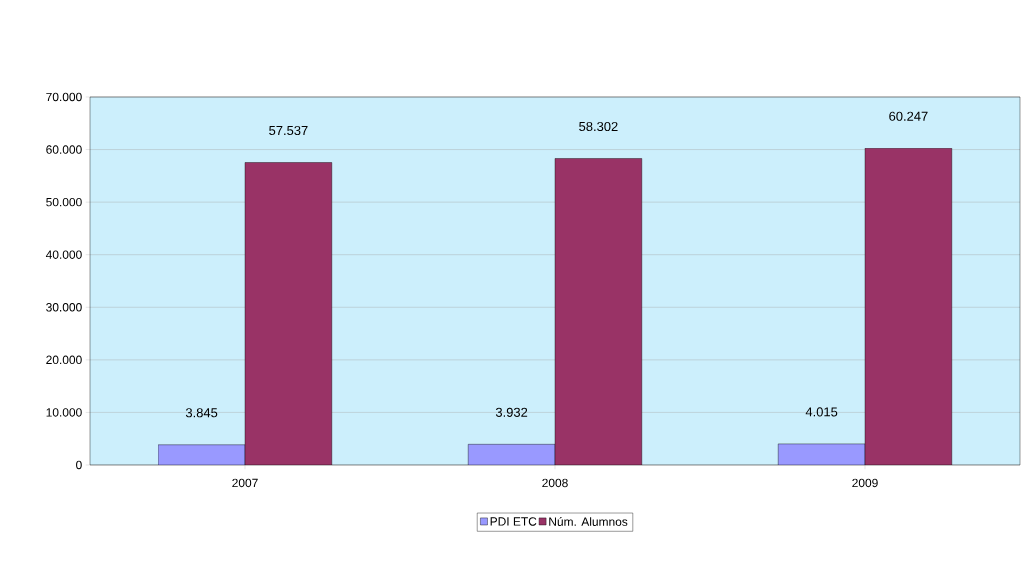 This screenshot has width=1034, height=561. Describe the element at coordinates (64, 360) in the screenshot. I see `y-tick-label: 20.000` at that location.